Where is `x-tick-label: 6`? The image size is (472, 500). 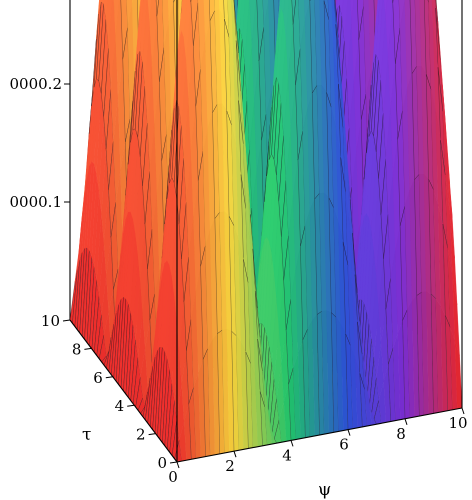 x-tick-label: 6 is located at coordinates (344, 445).